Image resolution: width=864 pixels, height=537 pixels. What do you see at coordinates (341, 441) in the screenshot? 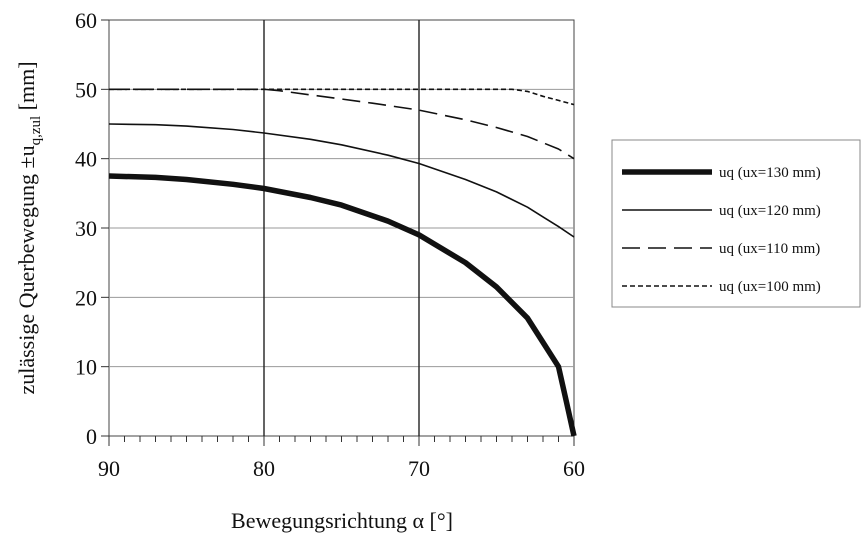
I see `x-minor-ticks` at bounding box center [341, 441].